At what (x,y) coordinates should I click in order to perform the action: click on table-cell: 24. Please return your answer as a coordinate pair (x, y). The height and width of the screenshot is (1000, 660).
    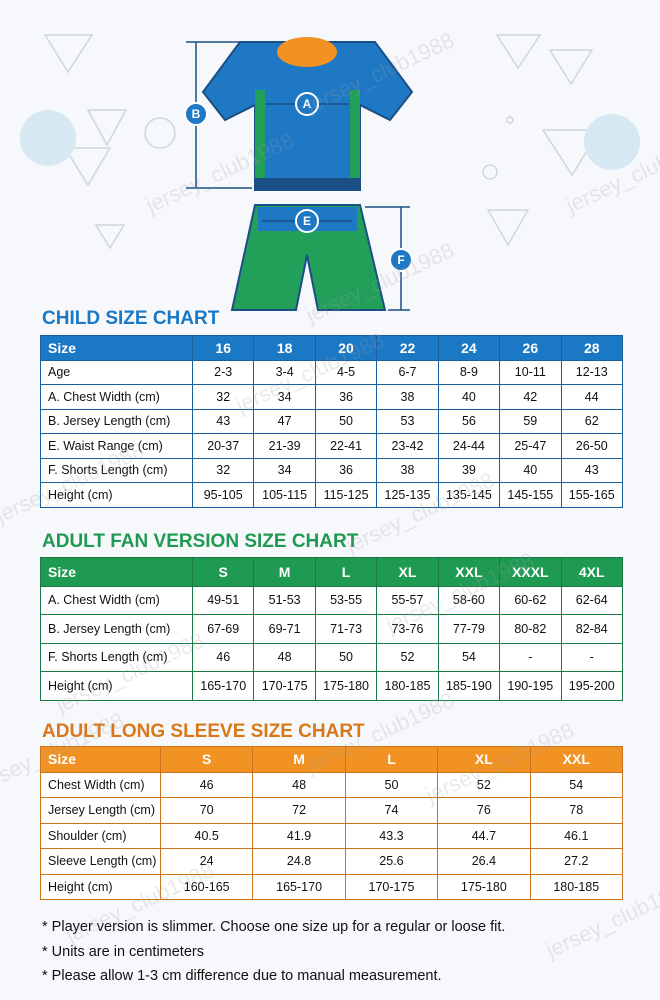
    Looking at the image, I should click on (206, 861).